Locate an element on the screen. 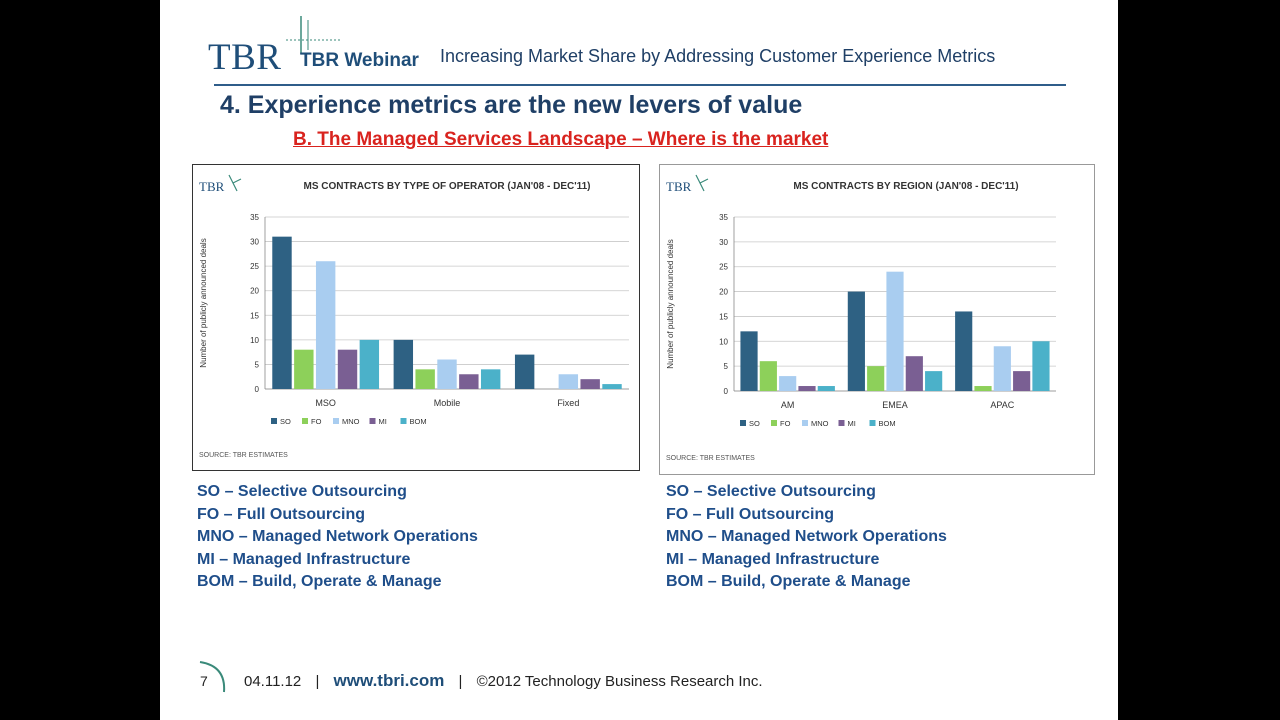 The image size is (1280, 720). x-tick-label: EMEA is located at coordinates (895, 405).